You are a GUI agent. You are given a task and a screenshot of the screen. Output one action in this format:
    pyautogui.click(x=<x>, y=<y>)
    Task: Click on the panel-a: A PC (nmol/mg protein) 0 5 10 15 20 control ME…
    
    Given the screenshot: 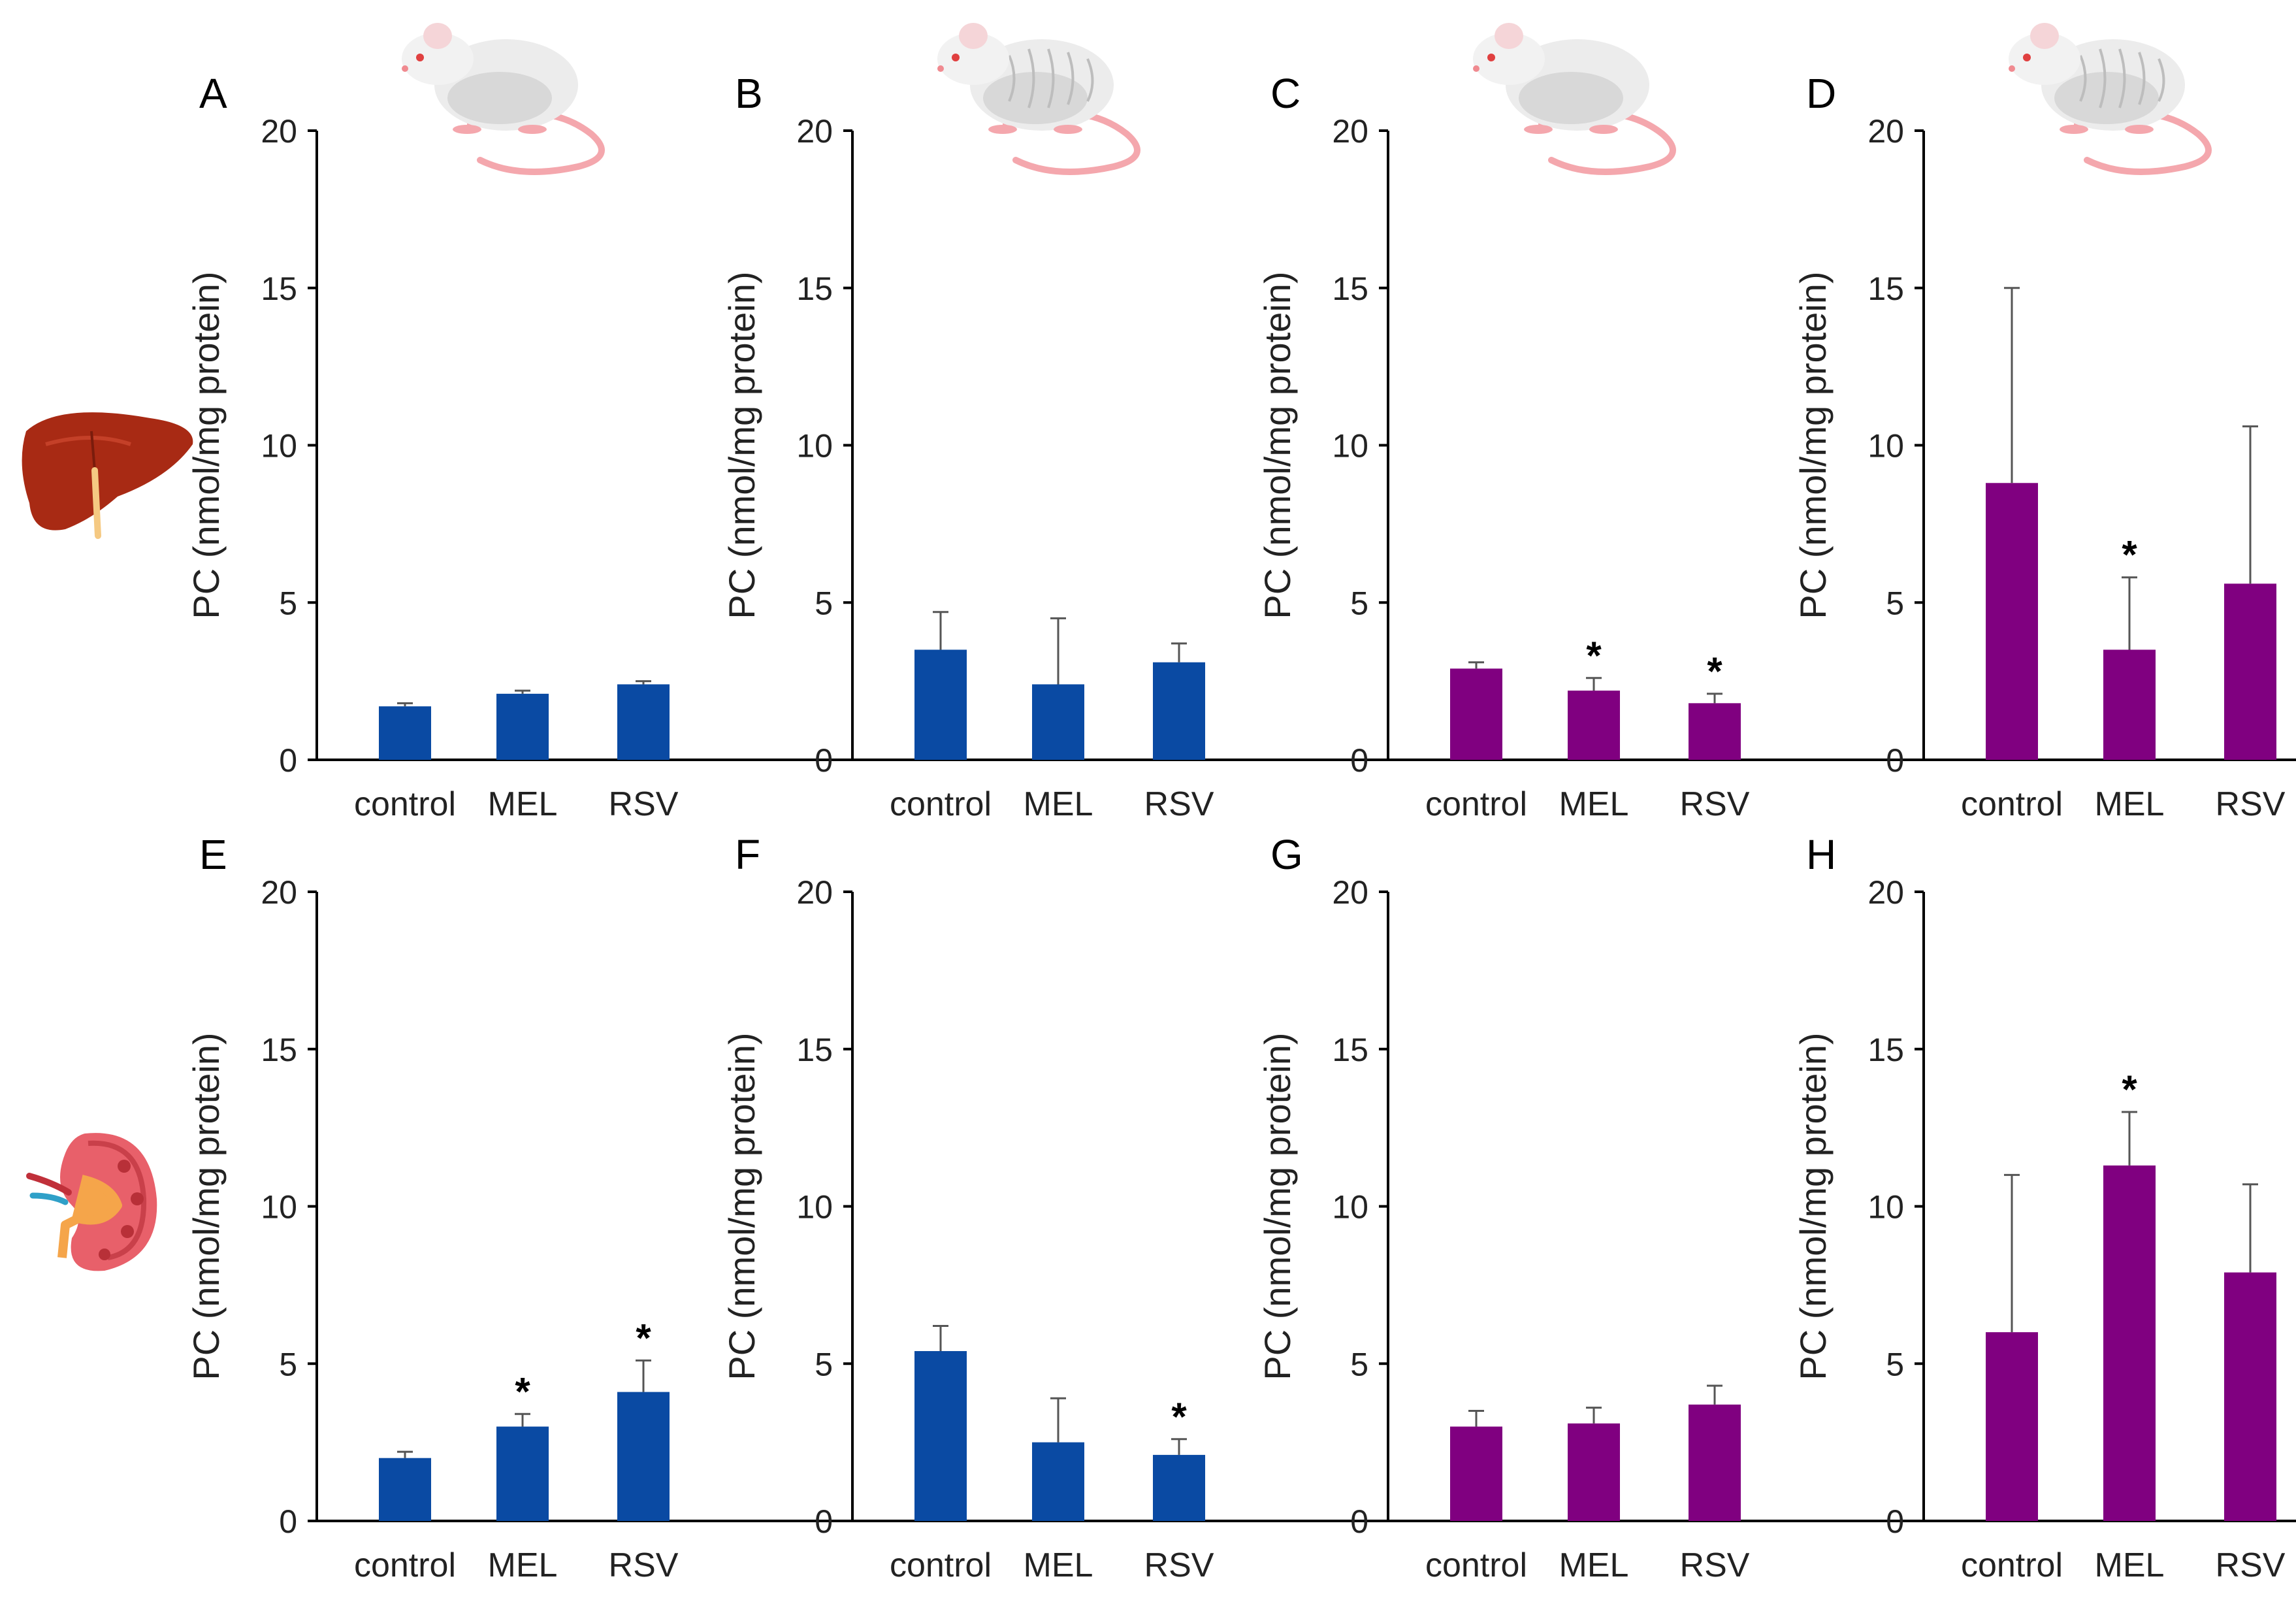 What is the action you would take?
    pyautogui.click(x=525, y=423)
    